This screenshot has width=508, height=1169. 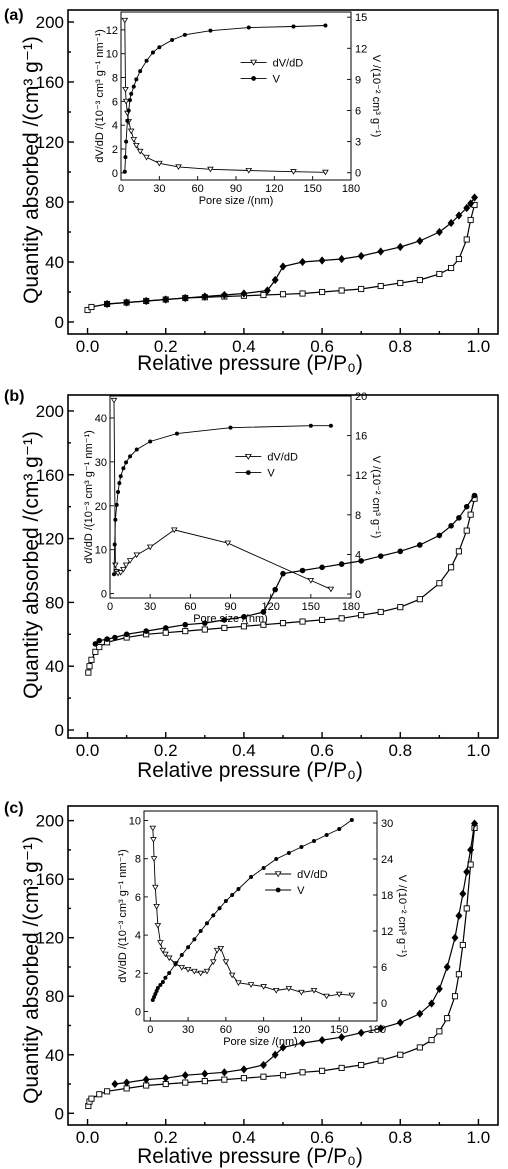 I want to click on x-tick-label: 0.0, so click(x=88, y=346).